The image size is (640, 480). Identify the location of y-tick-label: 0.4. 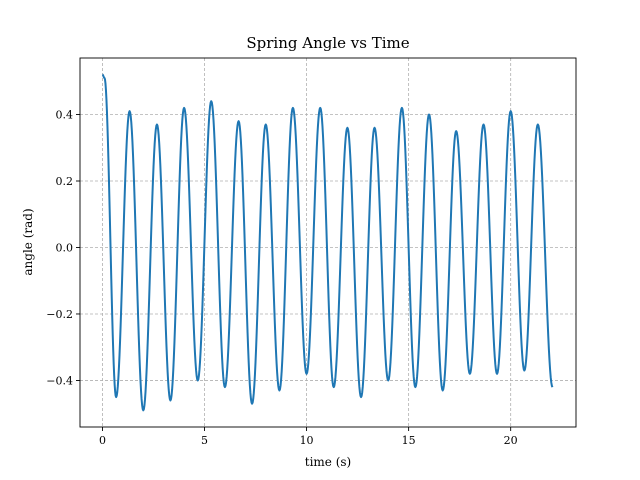
(65, 115).